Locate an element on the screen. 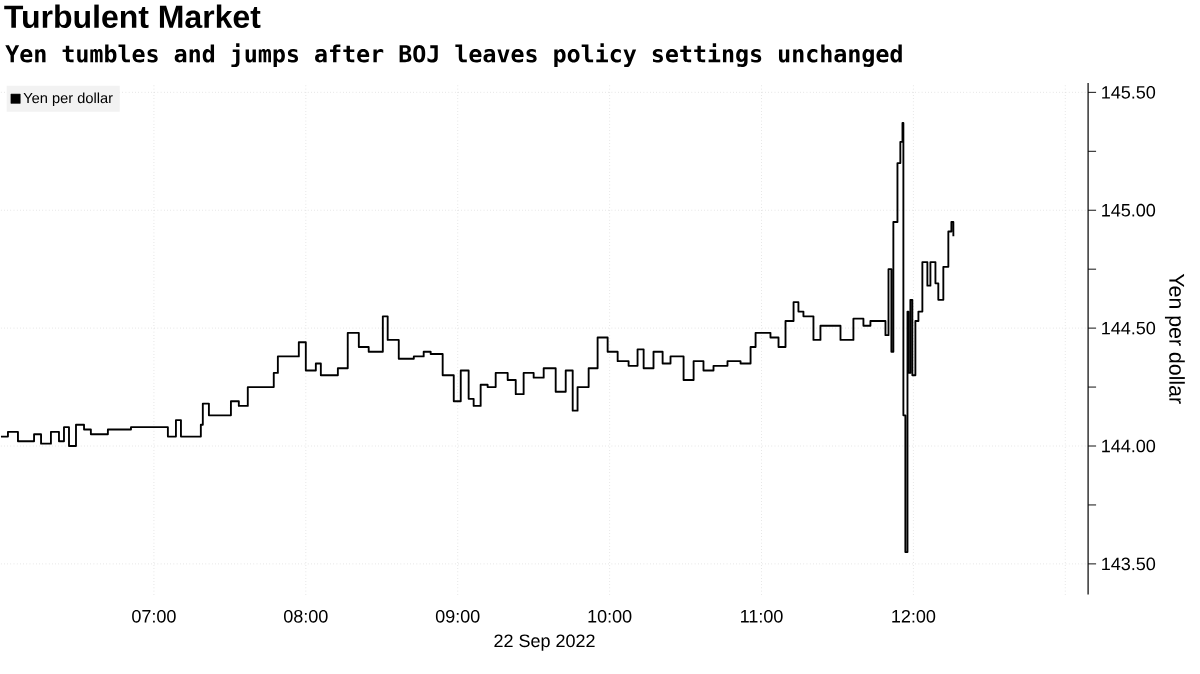  x-tick-label: 10:00 is located at coordinates (610, 616).